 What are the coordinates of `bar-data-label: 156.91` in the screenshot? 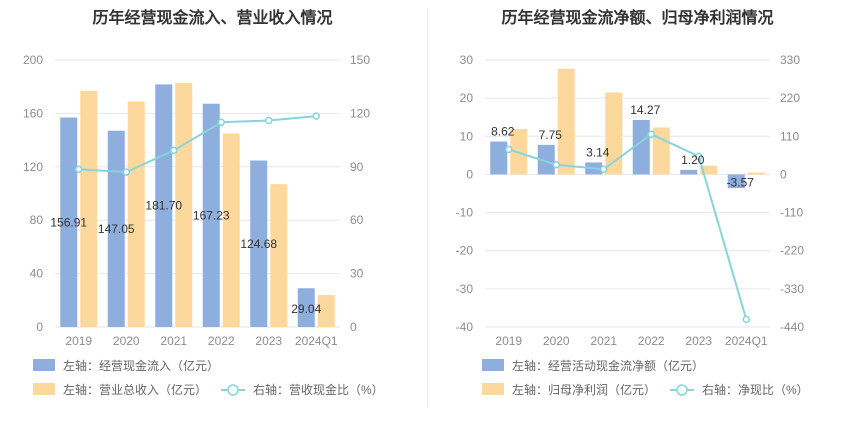 It's located at (68, 222).